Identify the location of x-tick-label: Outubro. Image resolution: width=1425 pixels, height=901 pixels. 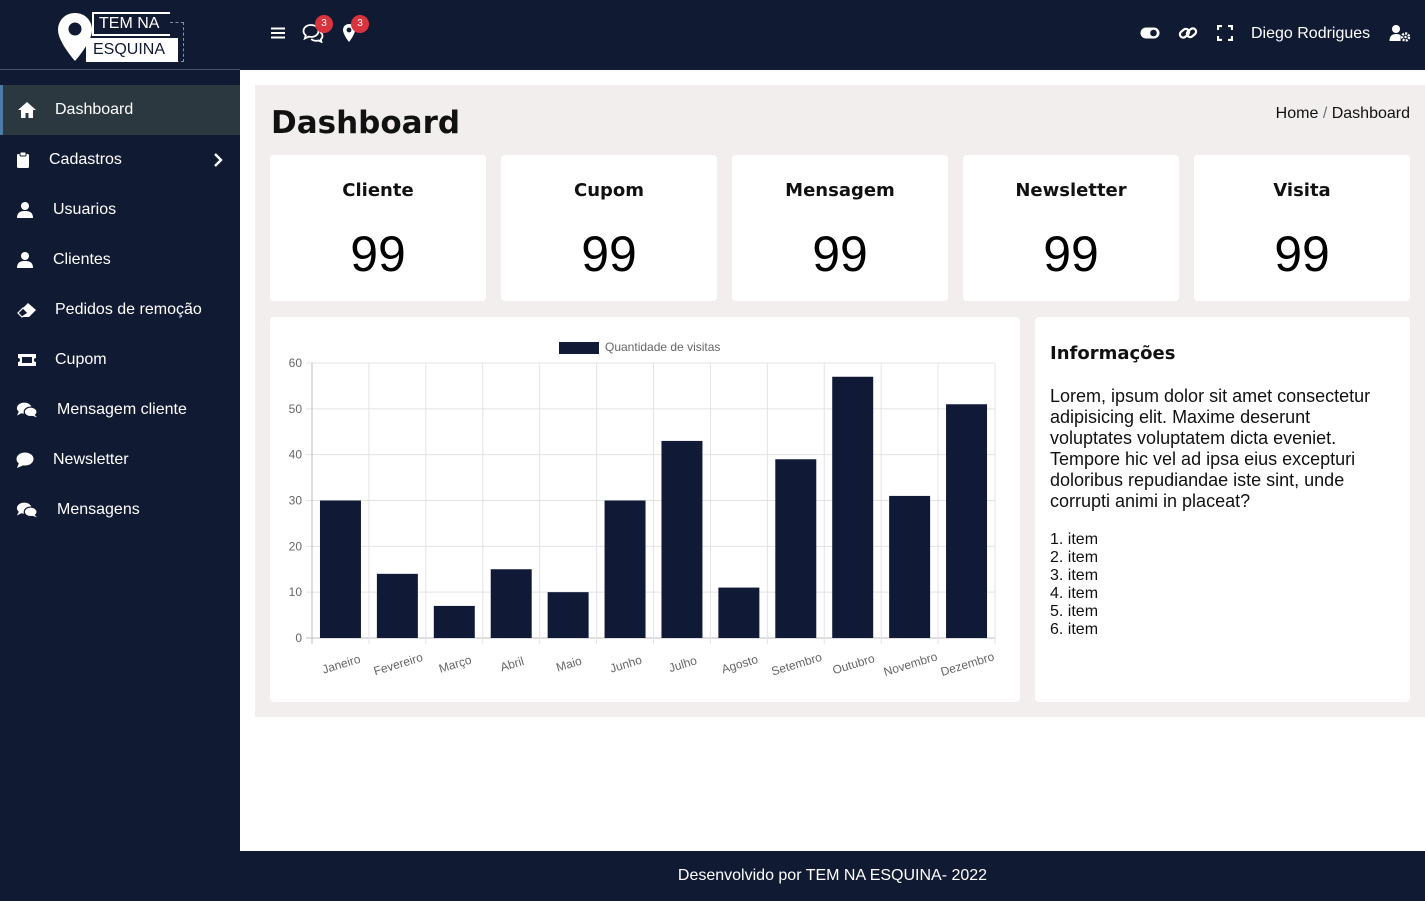
(854, 664).